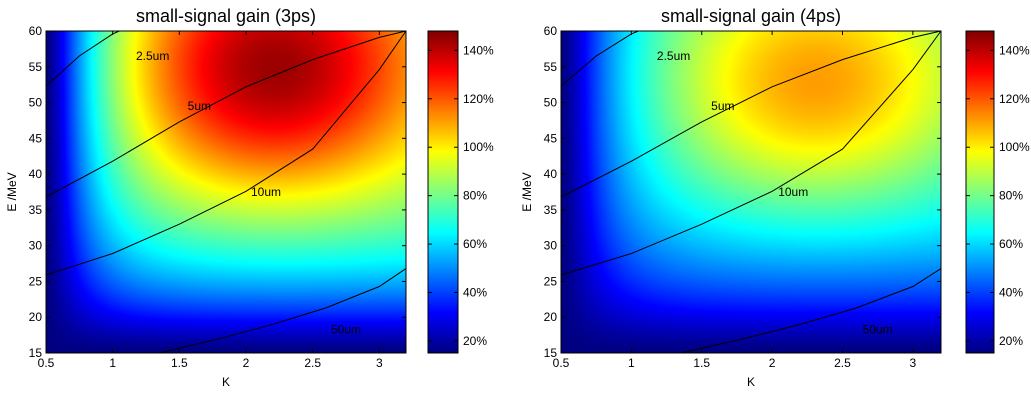 The width and height of the screenshot is (1031, 396). Describe the element at coordinates (751, 16) in the screenshot. I see `chart-title: small-signal gain (4ps)` at that location.